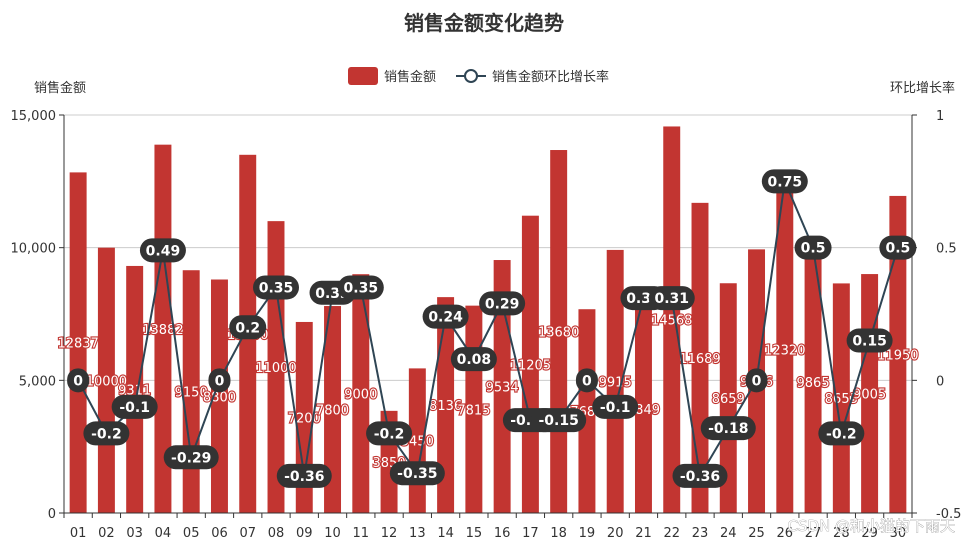  What do you see at coordinates (922, 88) in the screenshot?
I see `y-right-axis-title: 环比增长率` at bounding box center [922, 88].